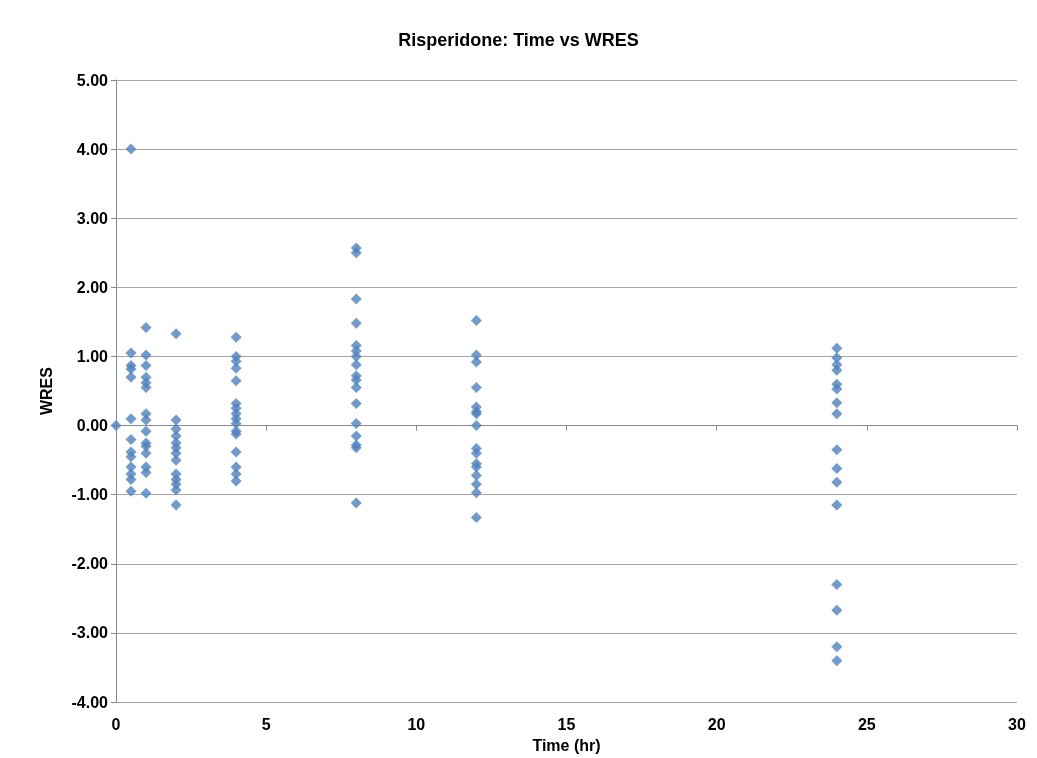 This screenshot has height=758, width=1037. Describe the element at coordinates (566, 724) in the screenshot. I see `x-tick-label: 15` at that location.